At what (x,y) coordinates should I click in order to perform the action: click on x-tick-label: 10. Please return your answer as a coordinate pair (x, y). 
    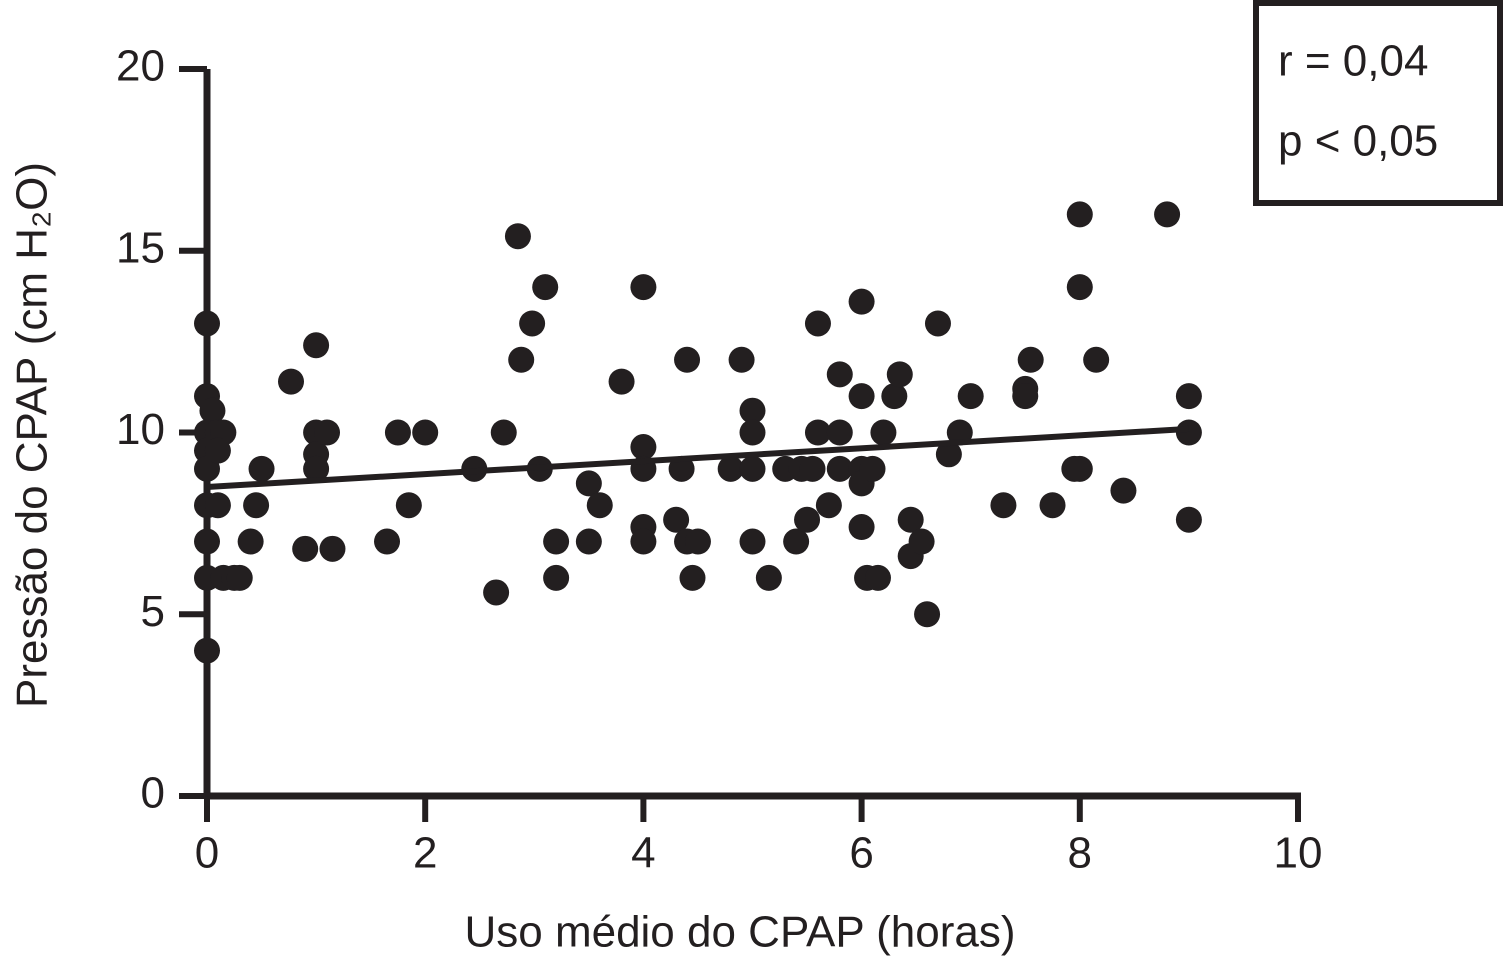
    Looking at the image, I should click on (1298, 853).